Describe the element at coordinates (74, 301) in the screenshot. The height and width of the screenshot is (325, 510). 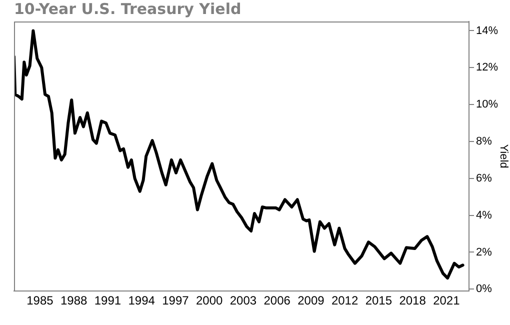
I see `x-tick-label: 1988` at that location.